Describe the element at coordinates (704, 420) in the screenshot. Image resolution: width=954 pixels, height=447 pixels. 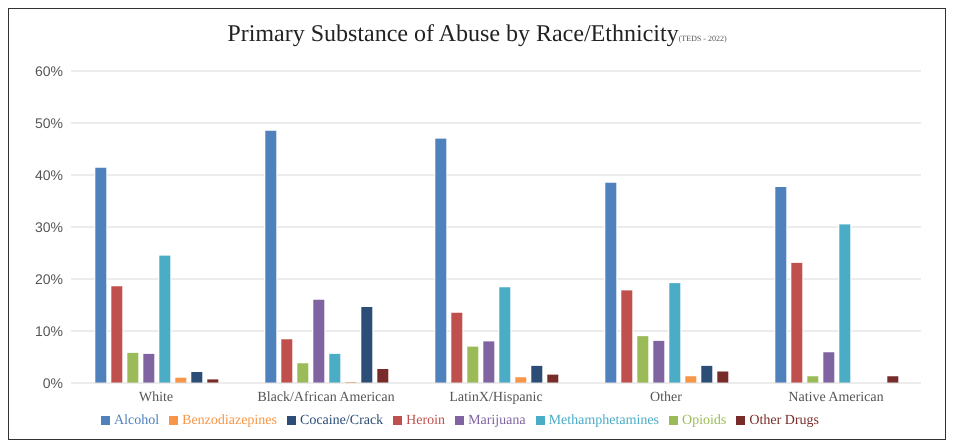
I see `legend-label: Opioids` at that location.